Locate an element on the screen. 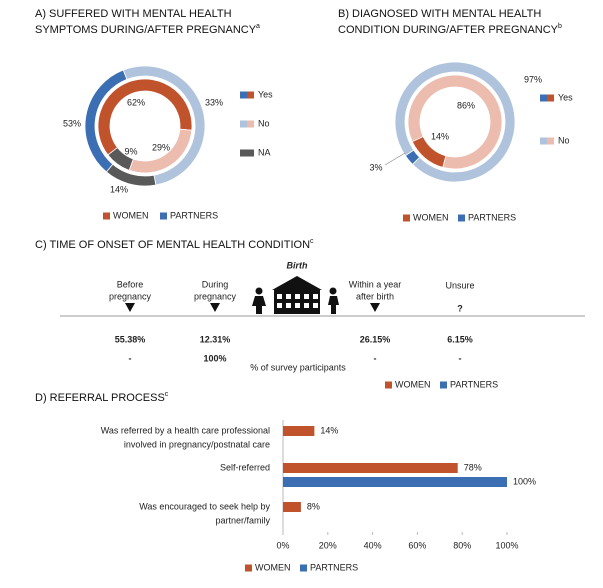 The width and height of the screenshot is (603, 588). birth-label: Birth is located at coordinates (297, 265).